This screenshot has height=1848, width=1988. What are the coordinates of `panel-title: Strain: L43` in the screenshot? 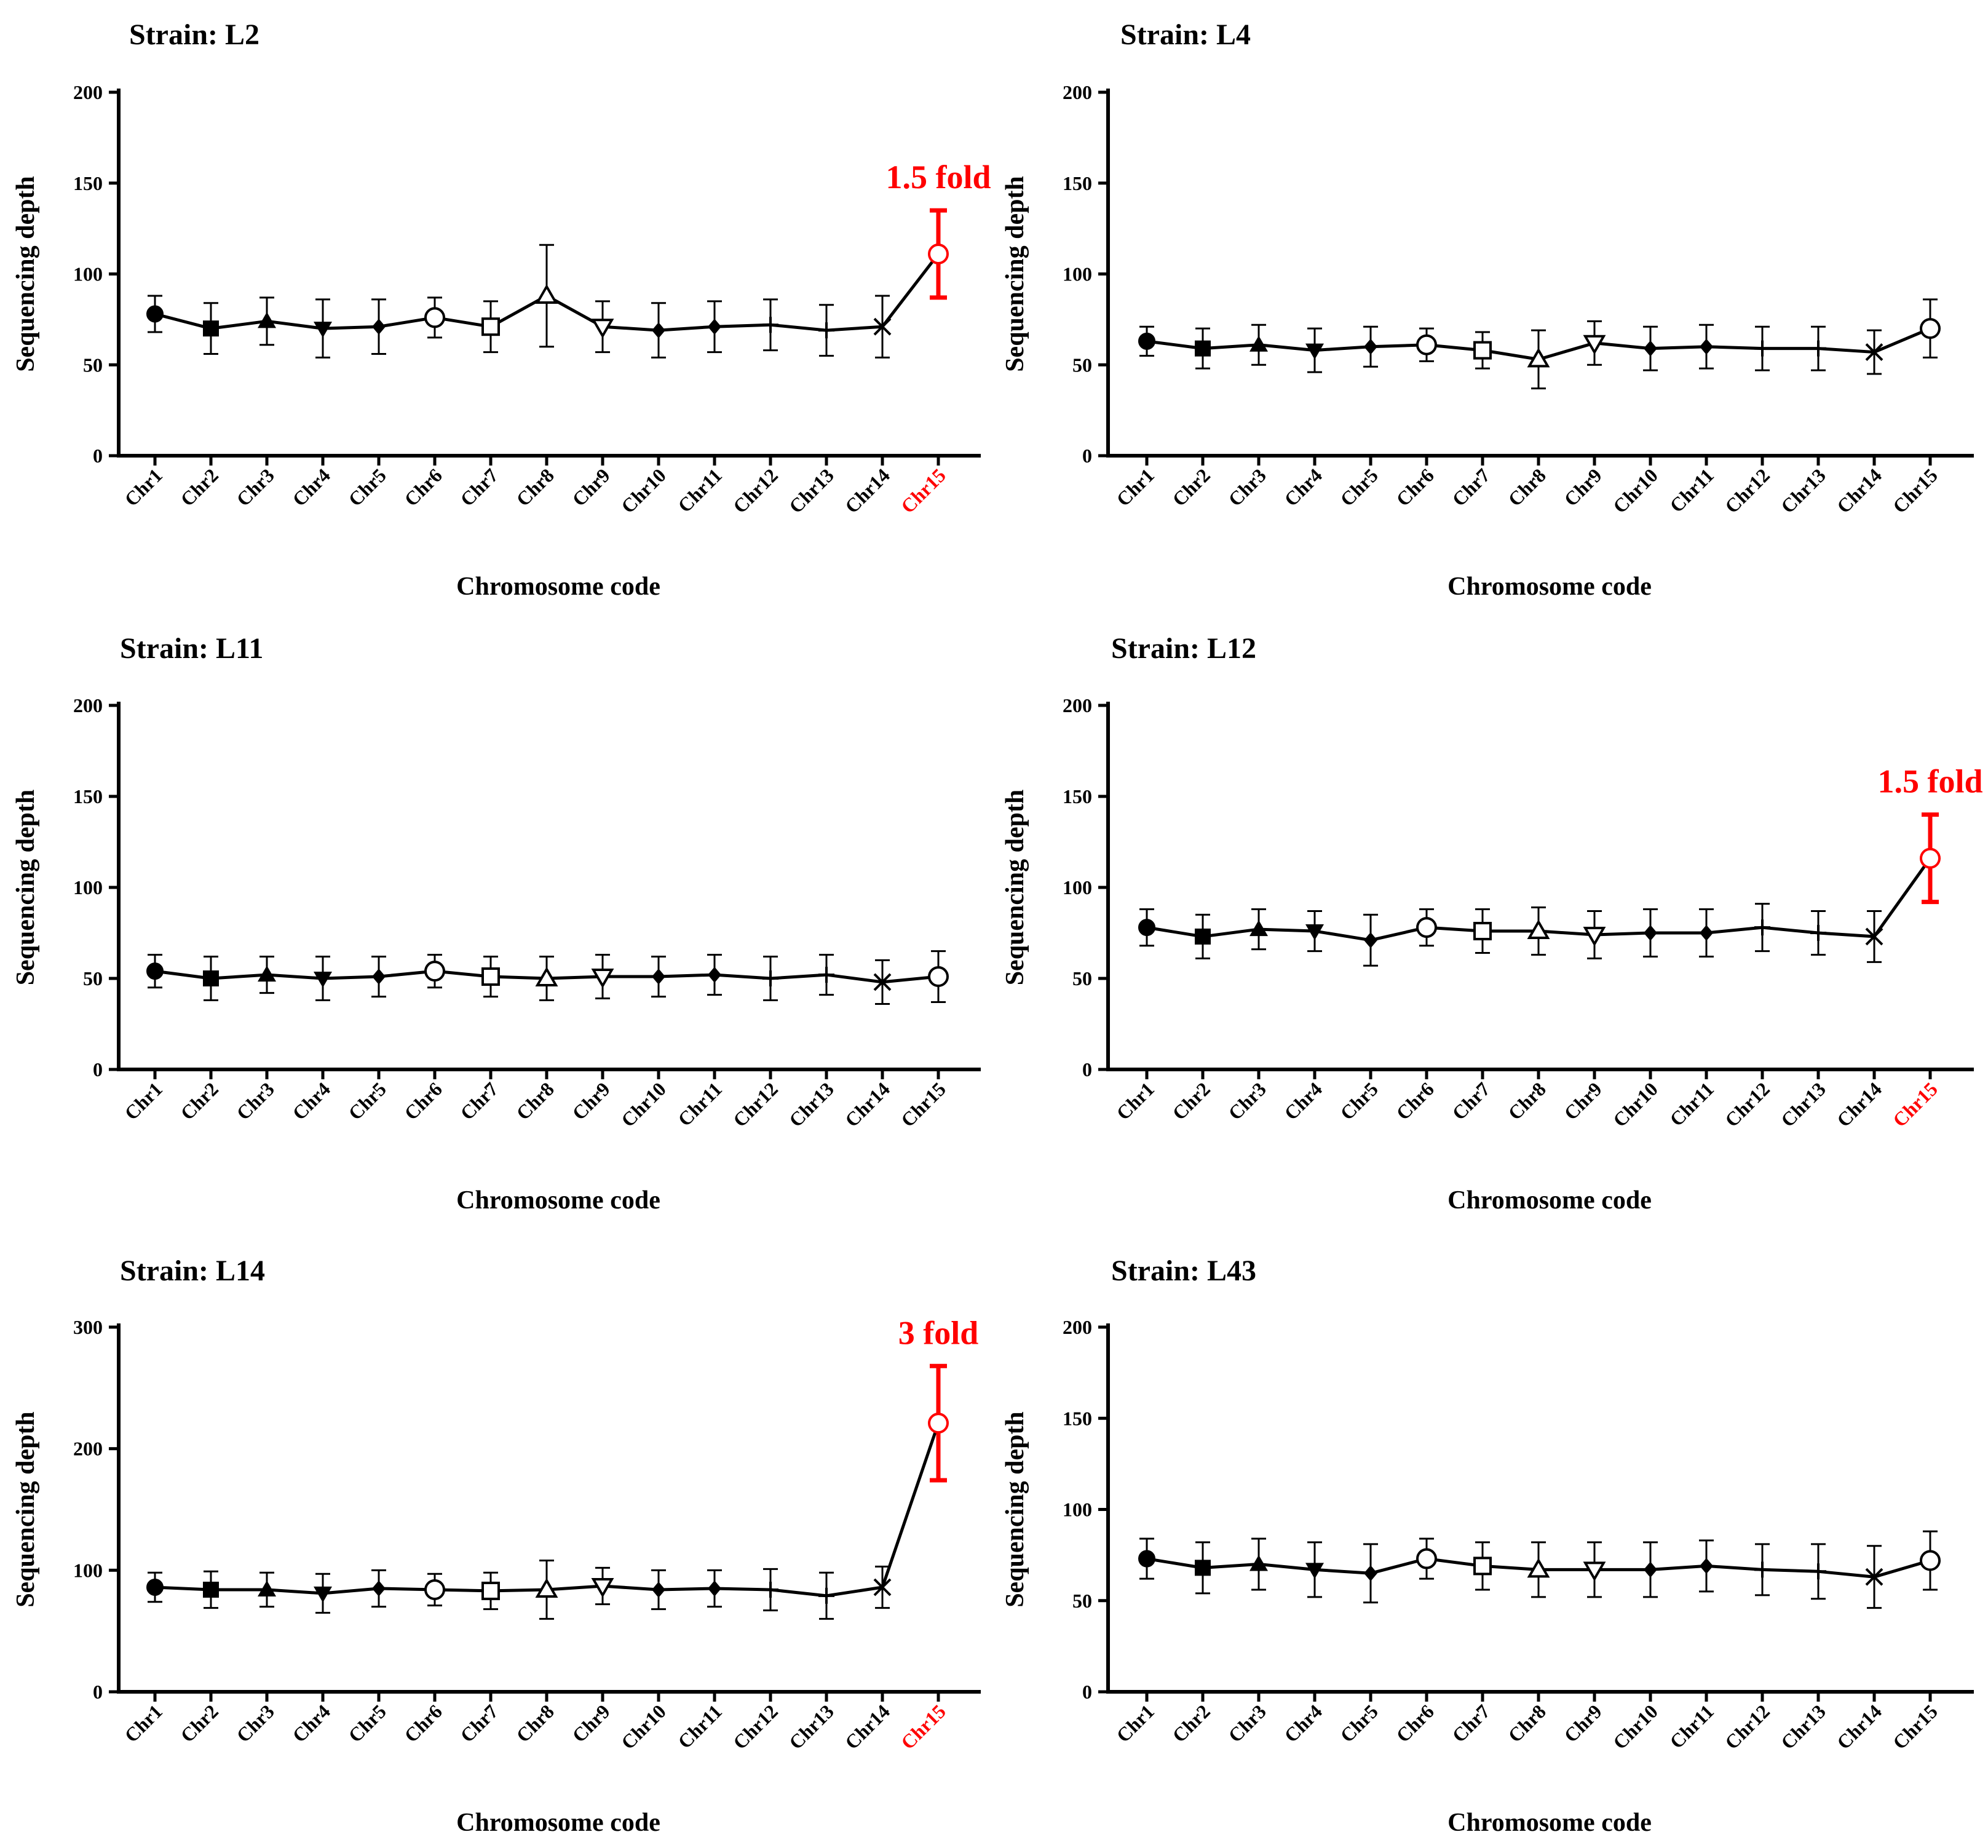 It's located at (1183, 1271).